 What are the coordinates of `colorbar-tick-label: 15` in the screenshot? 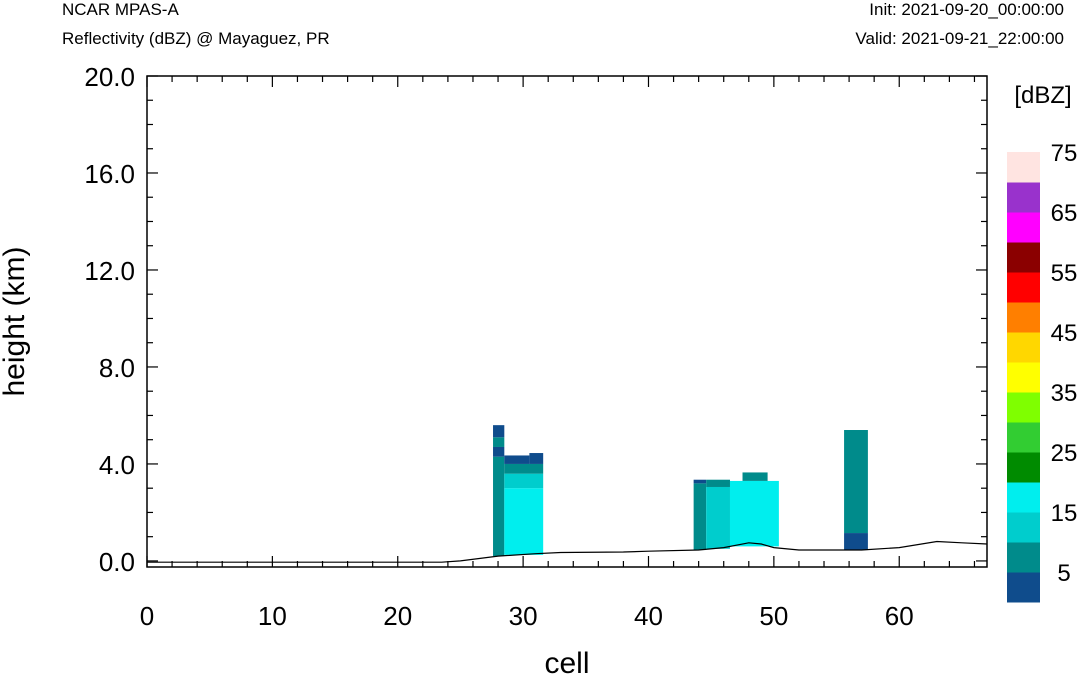 It's located at (1064, 513).